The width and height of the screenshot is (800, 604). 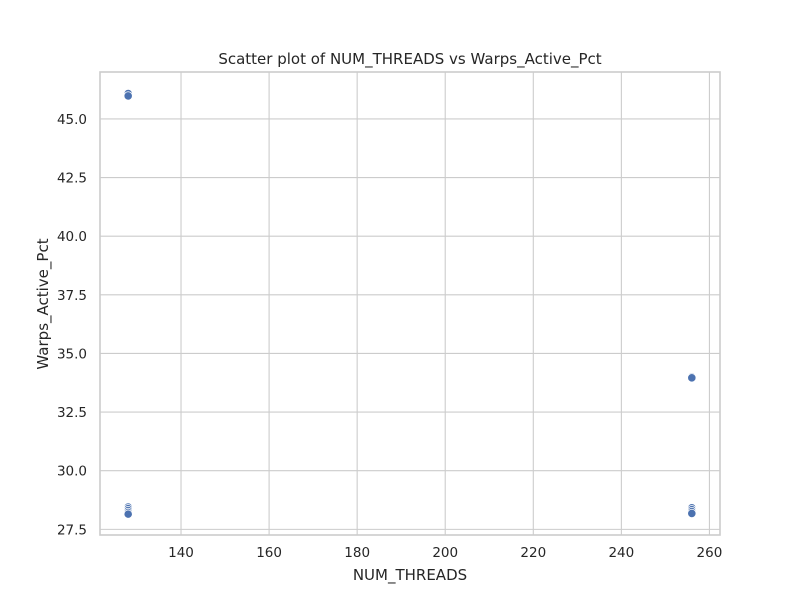 I want to click on x-tick-label: 160, so click(x=269, y=553).